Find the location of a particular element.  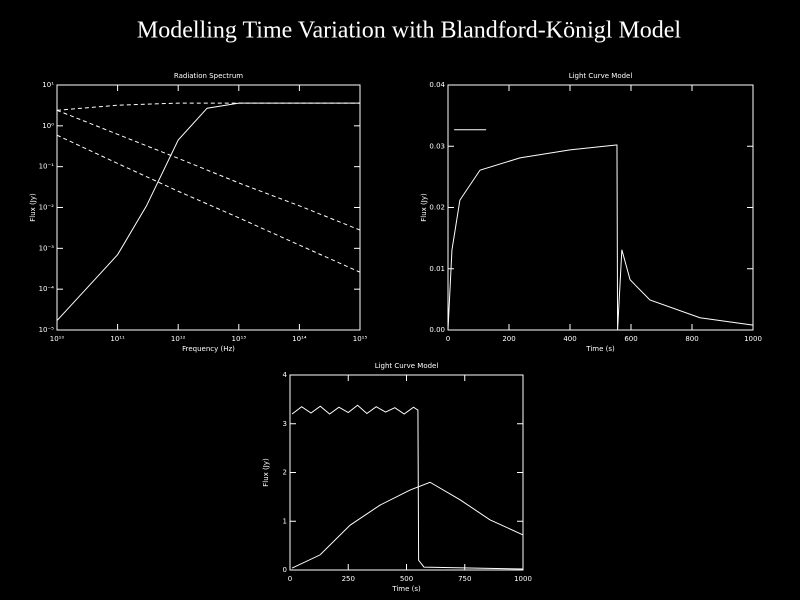

x-tick-label: 500 is located at coordinates (406, 579).